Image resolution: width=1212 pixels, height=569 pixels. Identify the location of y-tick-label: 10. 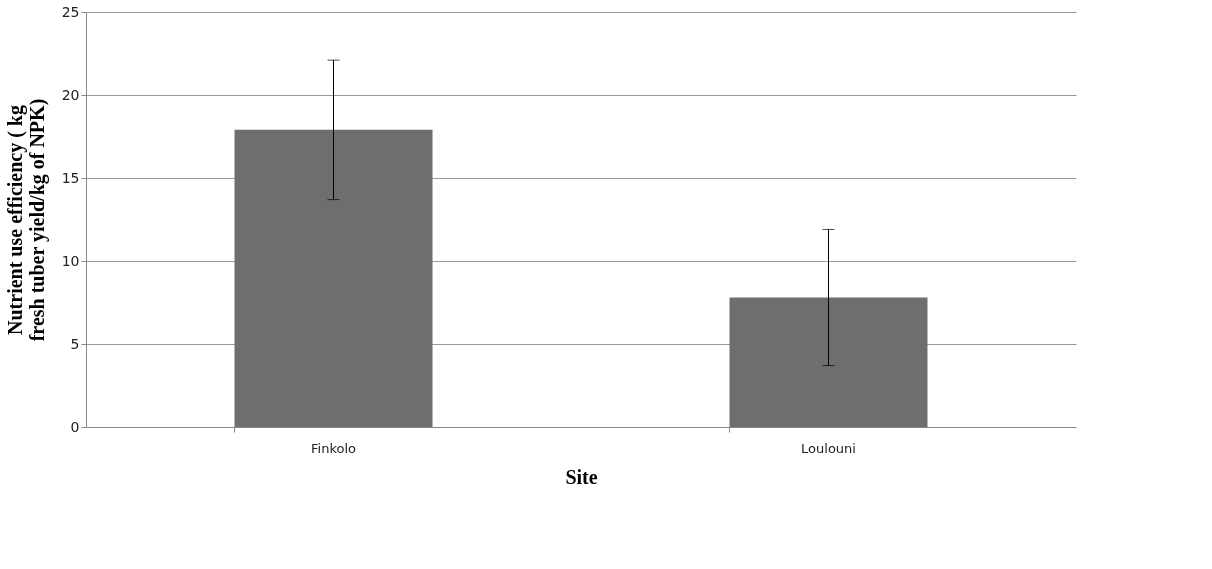
(70, 260).